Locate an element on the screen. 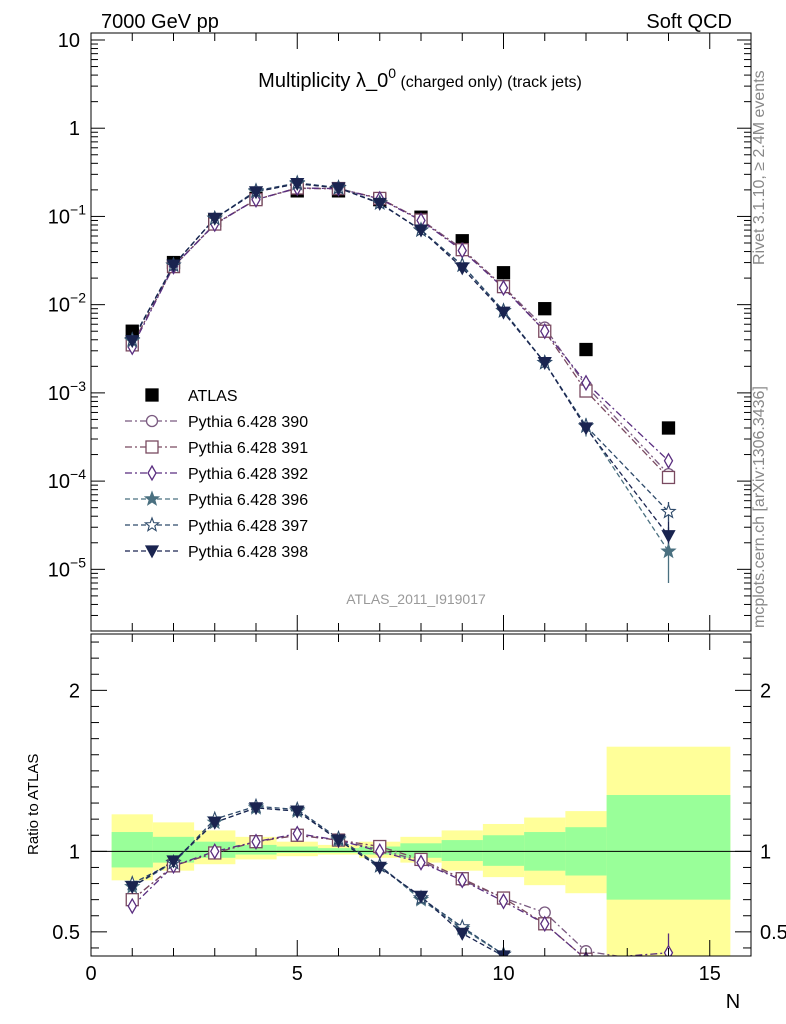 This screenshot has width=786, height=1024. y-tick-label-right: 0.5 is located at coordinates (773, 933).